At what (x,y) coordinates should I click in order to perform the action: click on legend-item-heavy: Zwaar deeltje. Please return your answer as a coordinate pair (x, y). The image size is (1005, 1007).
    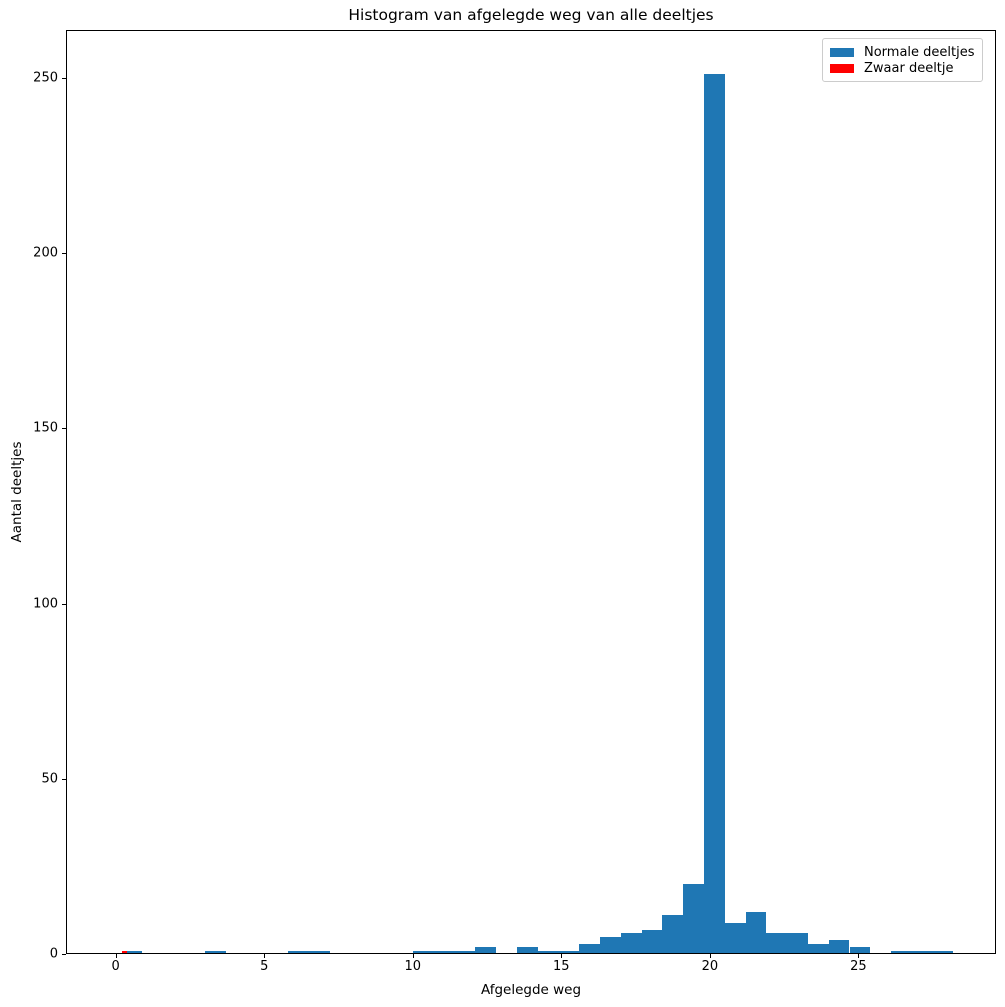
    Looking at the image, I should click on (902, 68).